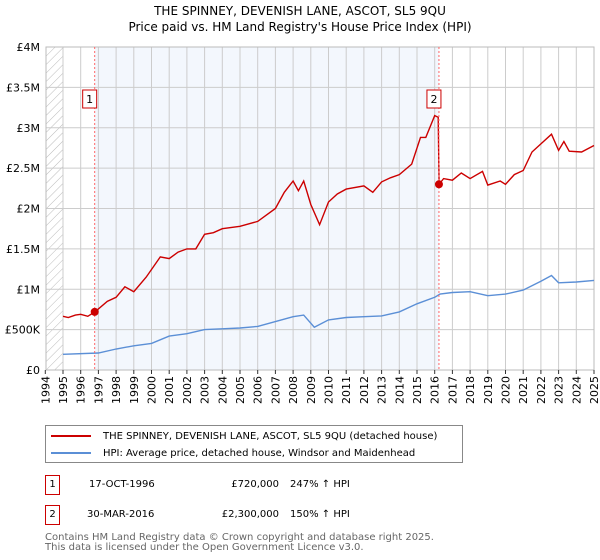 The width and height of the screenshot is (600, 560). What do you see at coordinates (541, 390) in the screenshot?
I see `x-tick-label: 2022` at bounding box center [541, 390].